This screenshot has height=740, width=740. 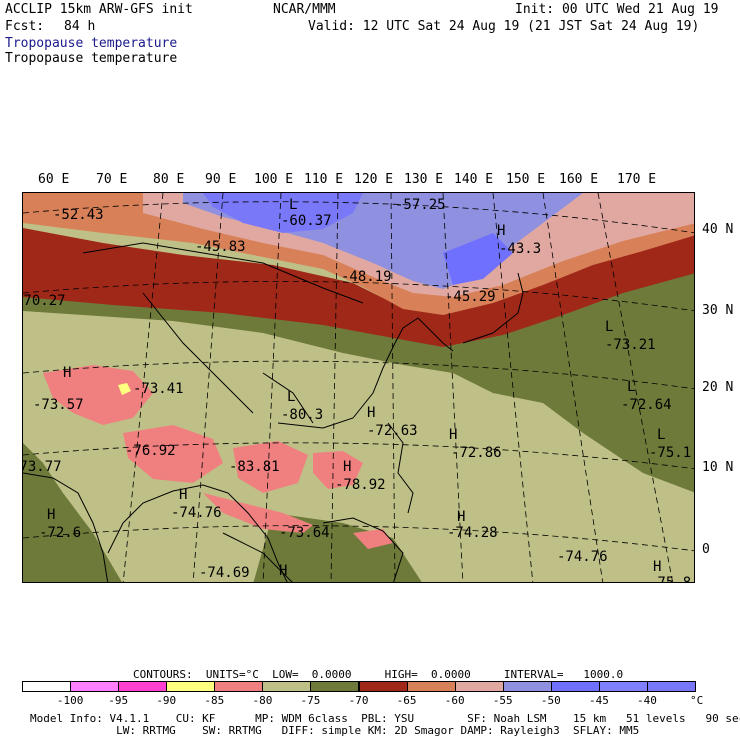 I want to click on extremum-value: -72.63, so click(x=392, y=431).